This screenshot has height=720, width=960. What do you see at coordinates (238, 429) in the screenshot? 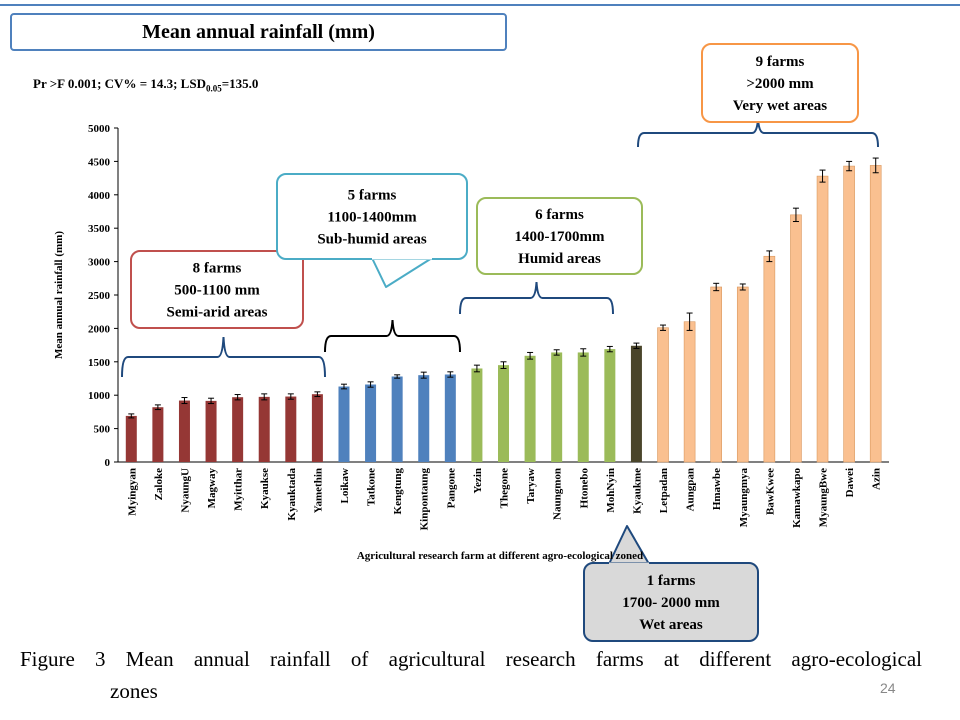
I see `bar-myitthar` at bounding box center [238, 429].